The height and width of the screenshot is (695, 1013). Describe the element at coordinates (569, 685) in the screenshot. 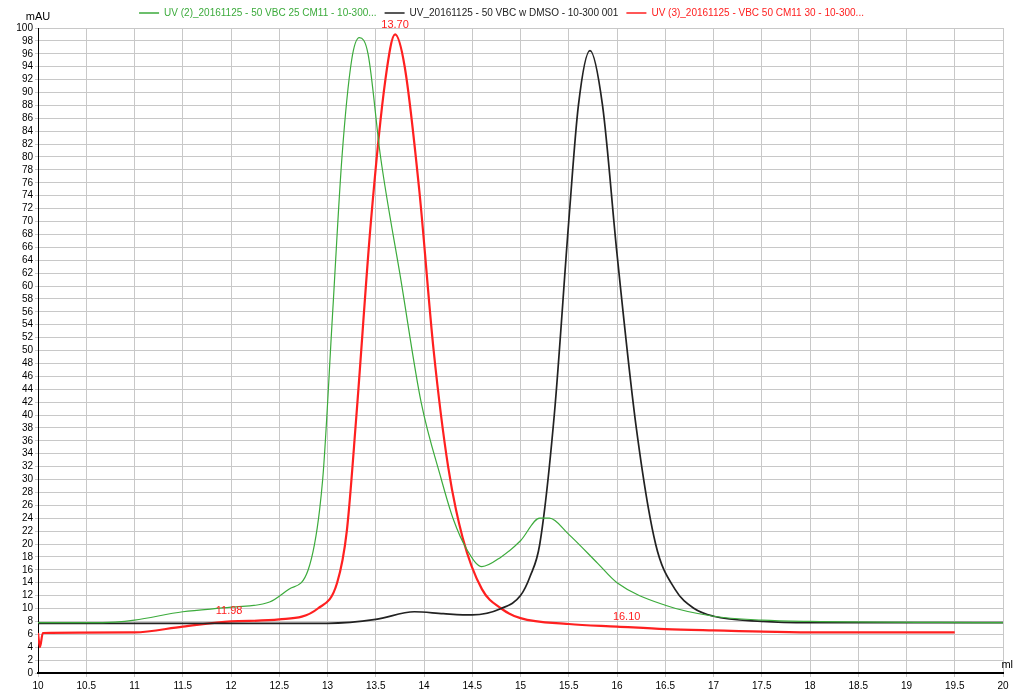

I see `x-tick-label: 15.5` at that location.